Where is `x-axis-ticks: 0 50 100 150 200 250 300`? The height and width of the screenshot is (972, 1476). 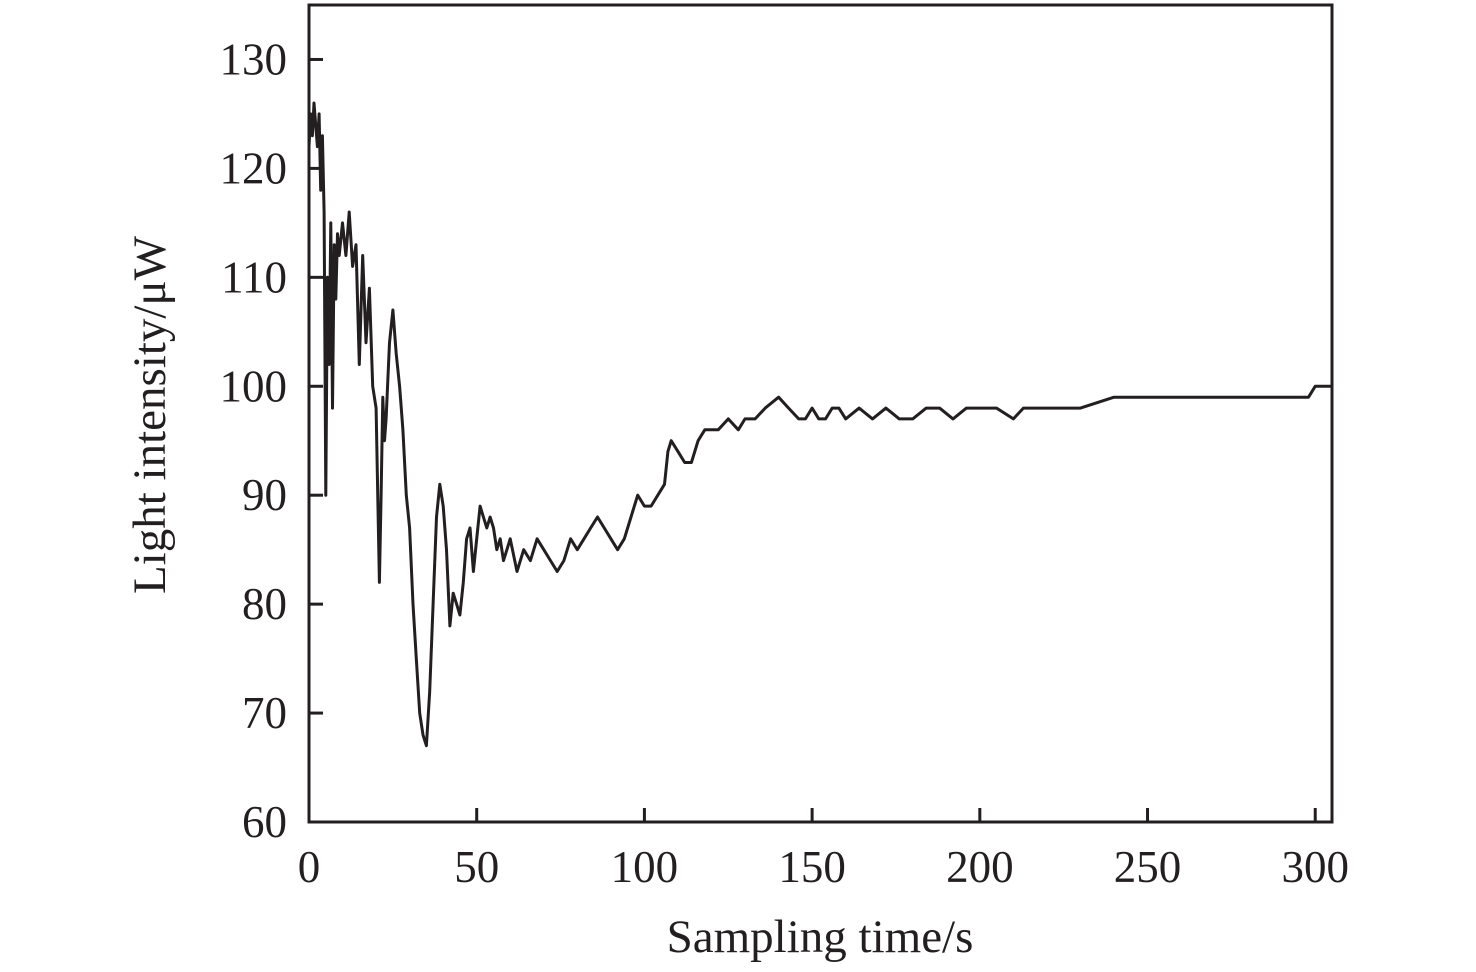 x-axis-ticks: 0 50 100 150 200 250 300 is located at coordinates (823, 850).